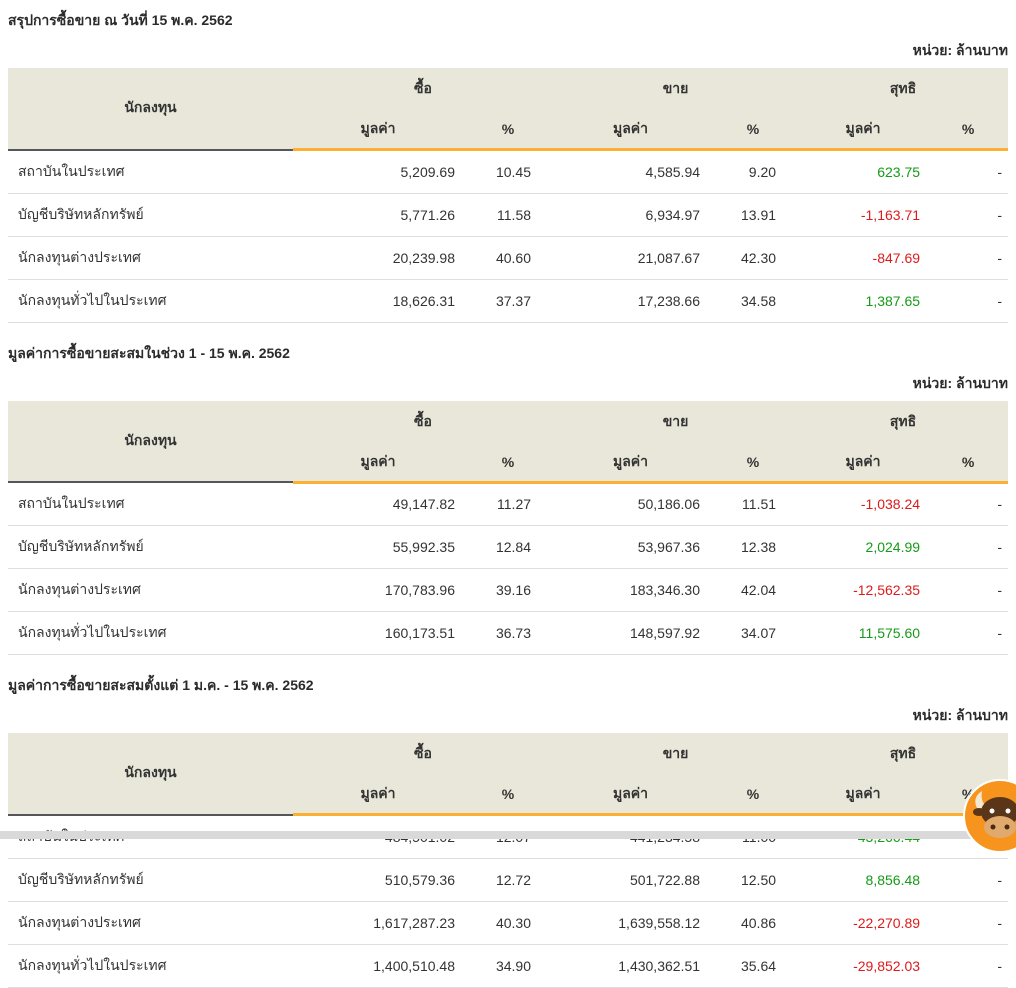 The image size is (1016, 988). I want to click on net-value: -12,562.35, so click(863, 590).